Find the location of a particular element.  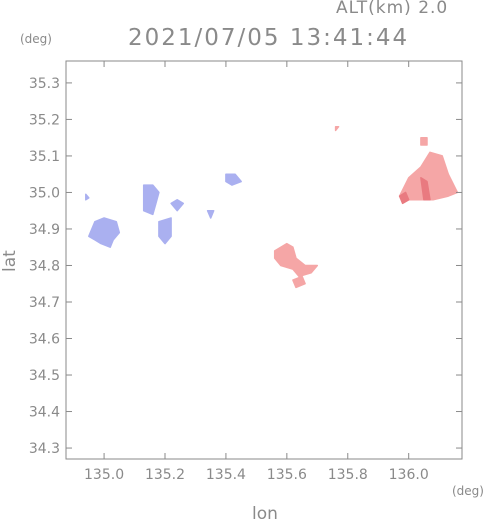

altitude-label: ALT(km) 2.0 is located at coordinates (392, 9).